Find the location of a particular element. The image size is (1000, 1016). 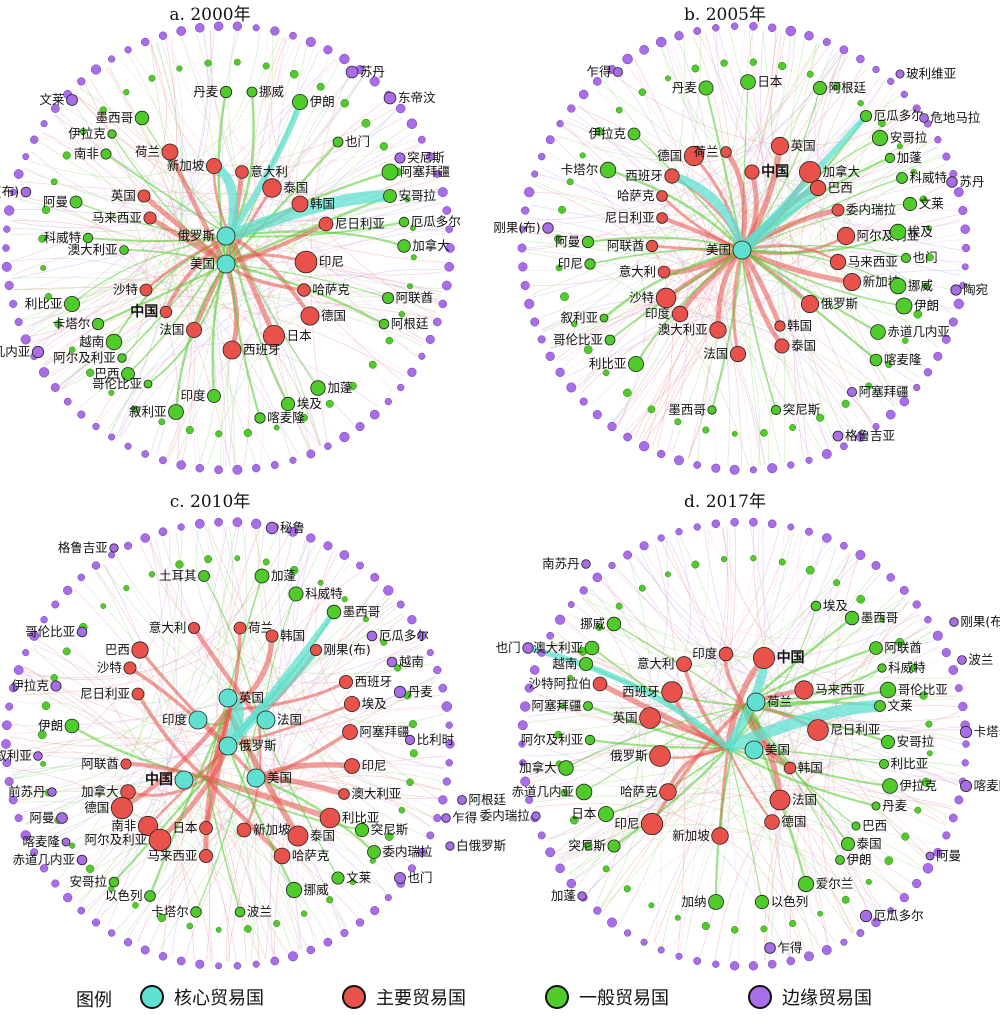

legend-item-marginal: 边缘贸易国 is located at coordinates (810, 997).